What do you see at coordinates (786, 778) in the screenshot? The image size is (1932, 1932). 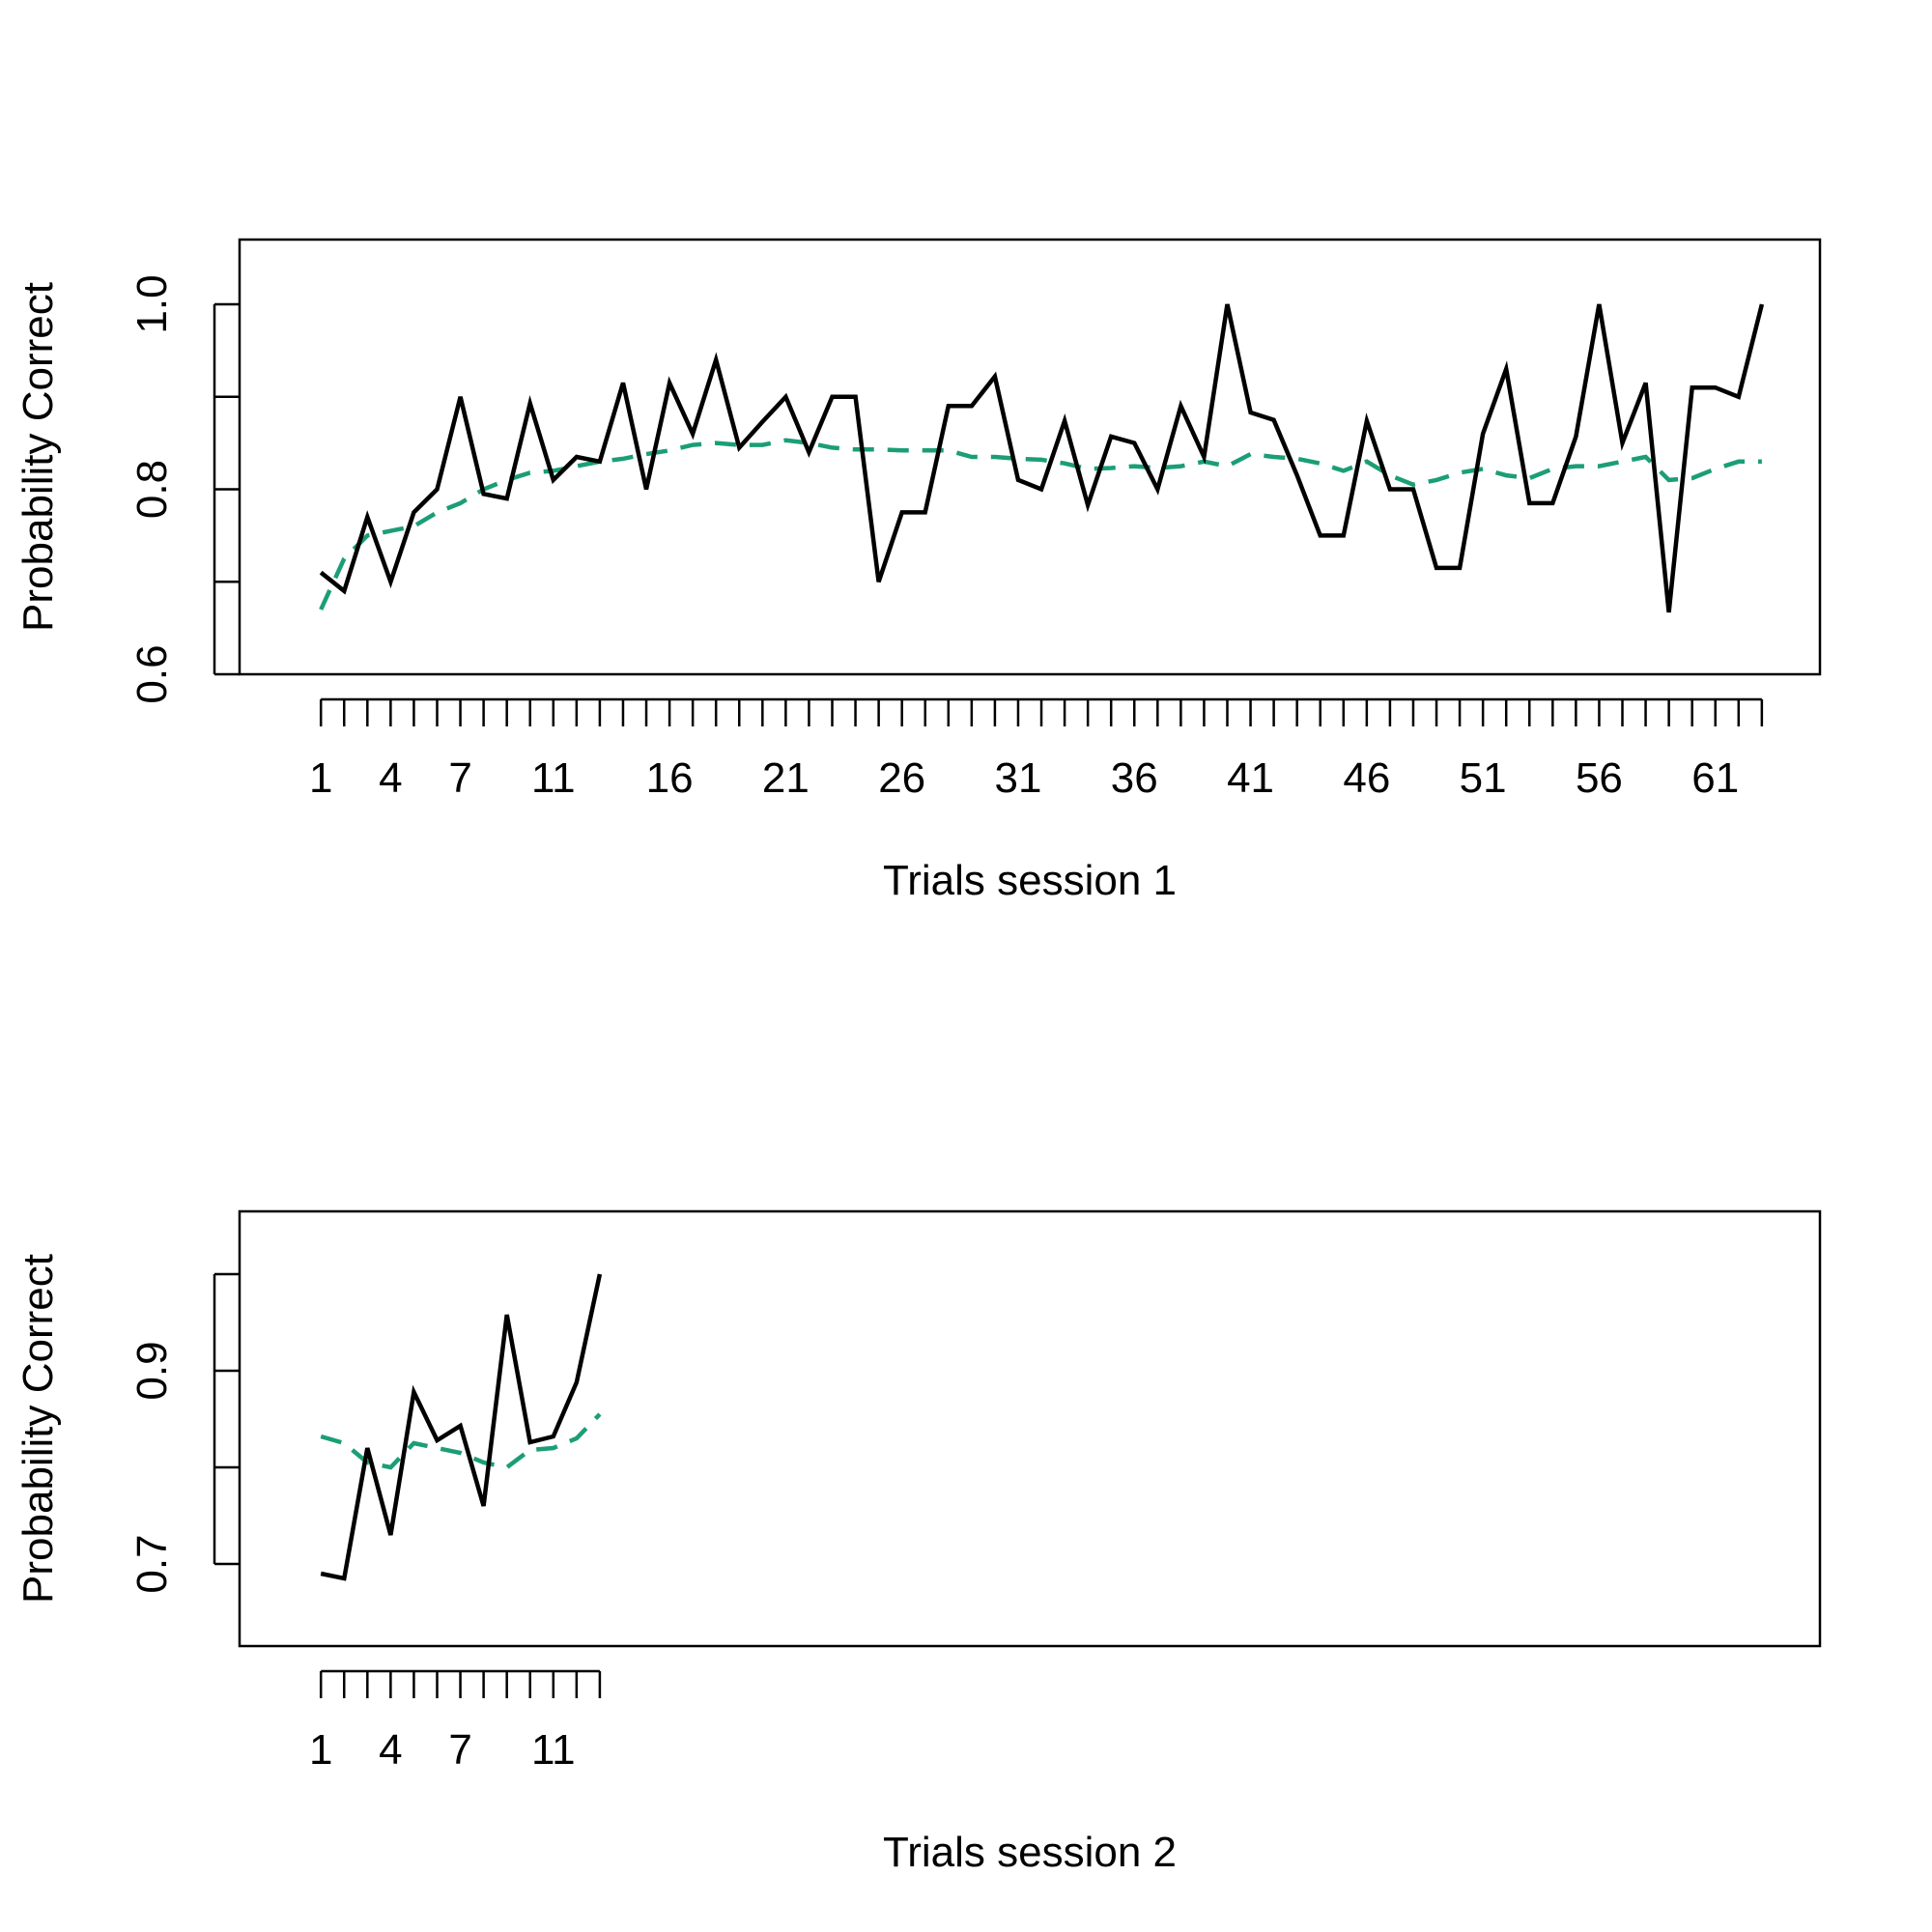 I see `x-tick-label: 21` at bounding box center [786, 778].